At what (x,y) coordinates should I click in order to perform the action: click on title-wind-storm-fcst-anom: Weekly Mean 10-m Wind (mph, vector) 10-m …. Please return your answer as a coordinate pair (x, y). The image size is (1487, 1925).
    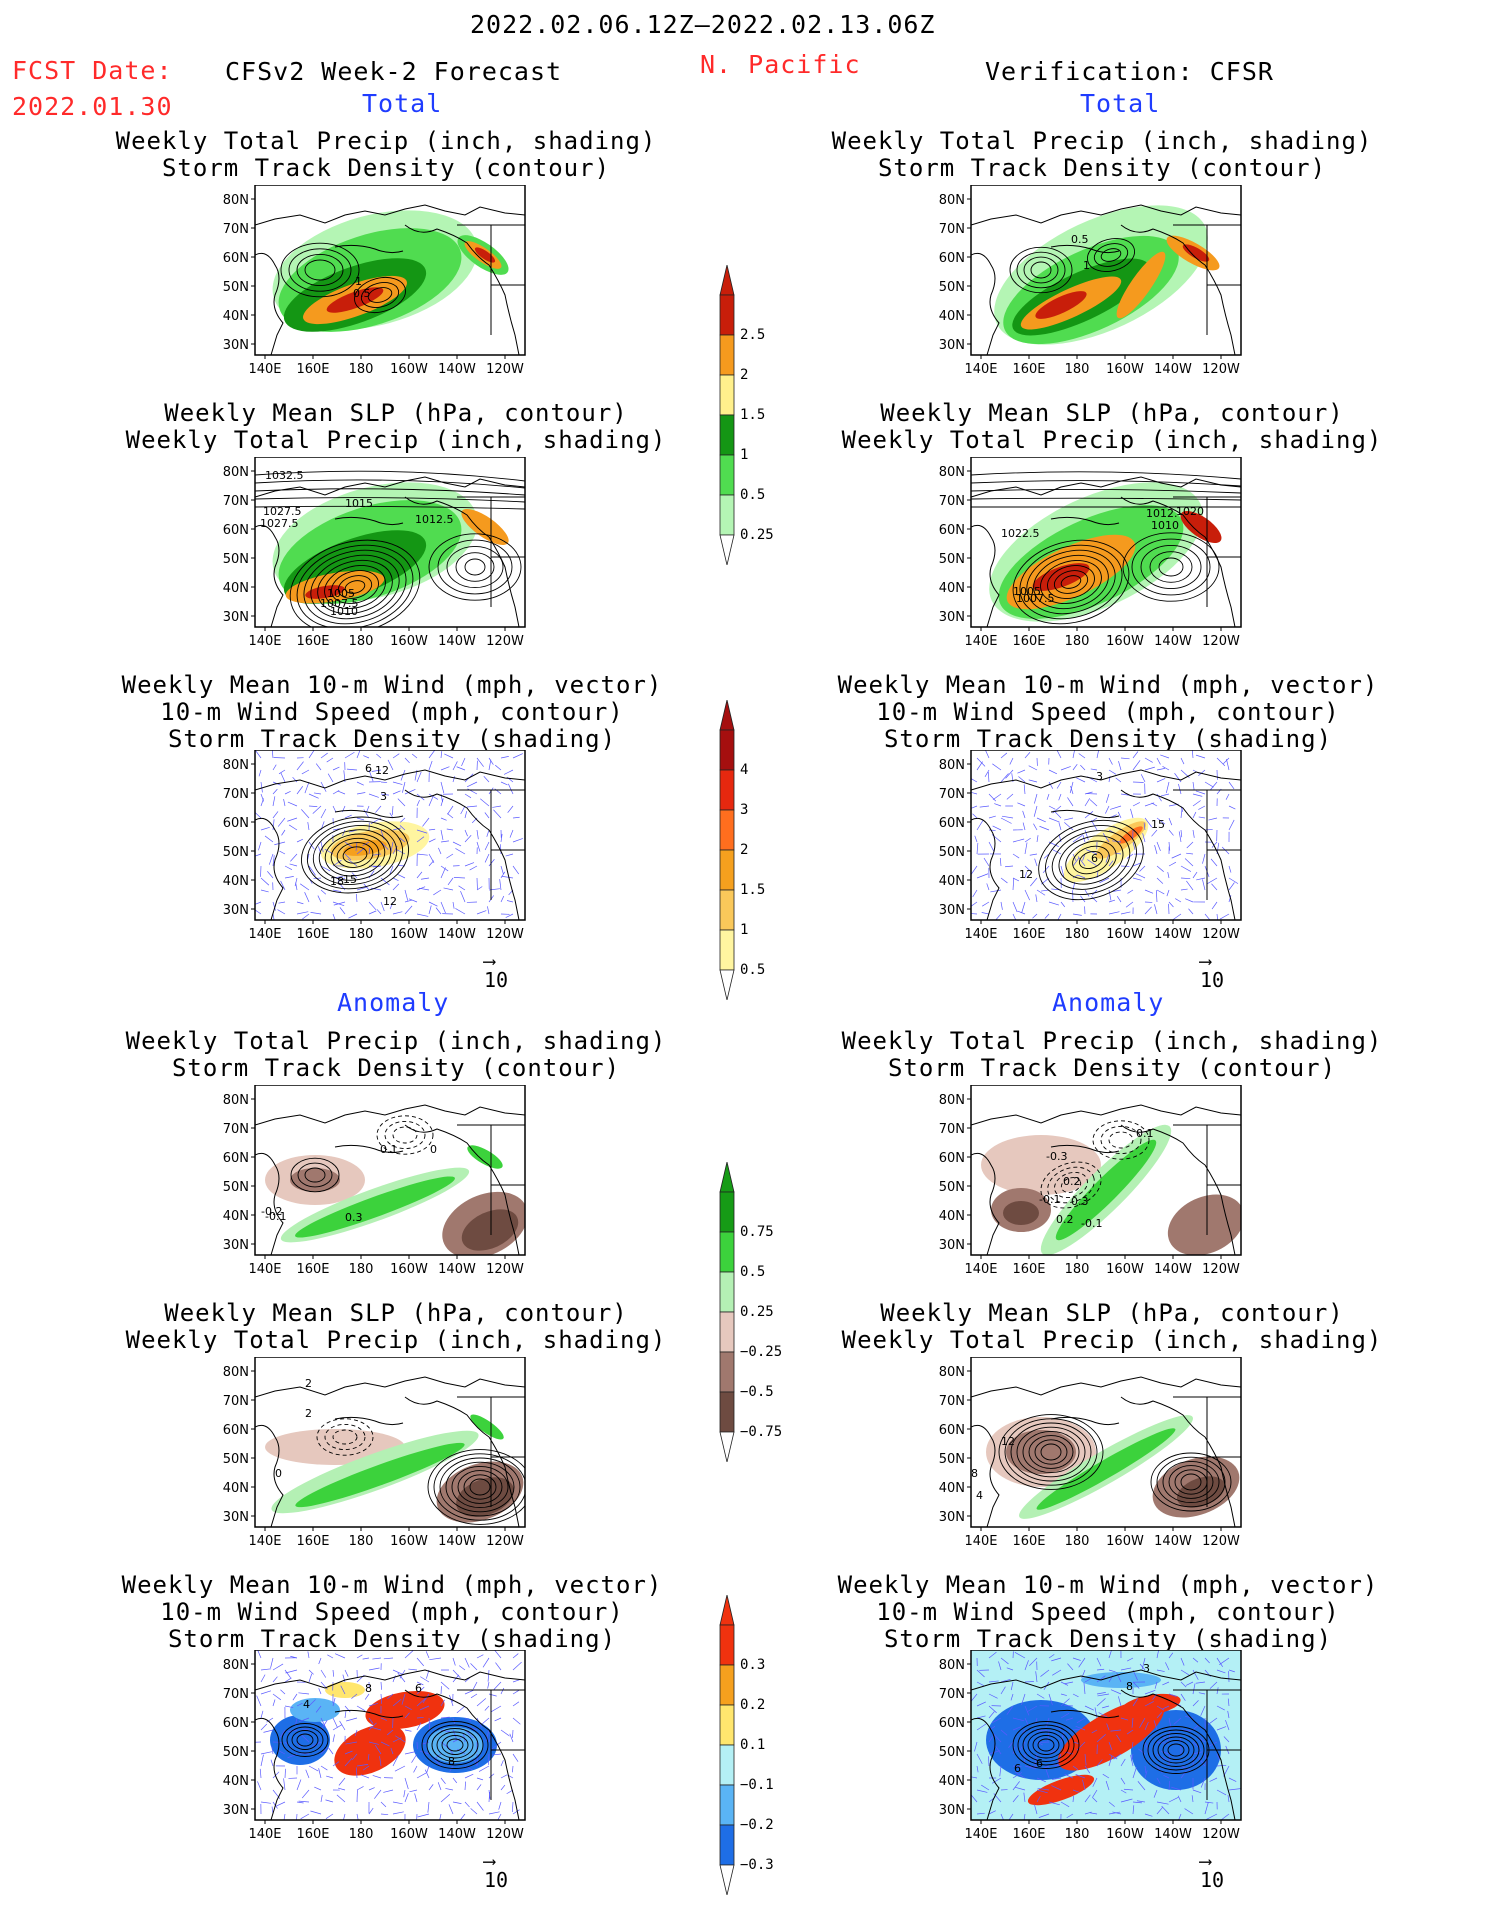
    Looking at the image, I should click on (392, 1612).